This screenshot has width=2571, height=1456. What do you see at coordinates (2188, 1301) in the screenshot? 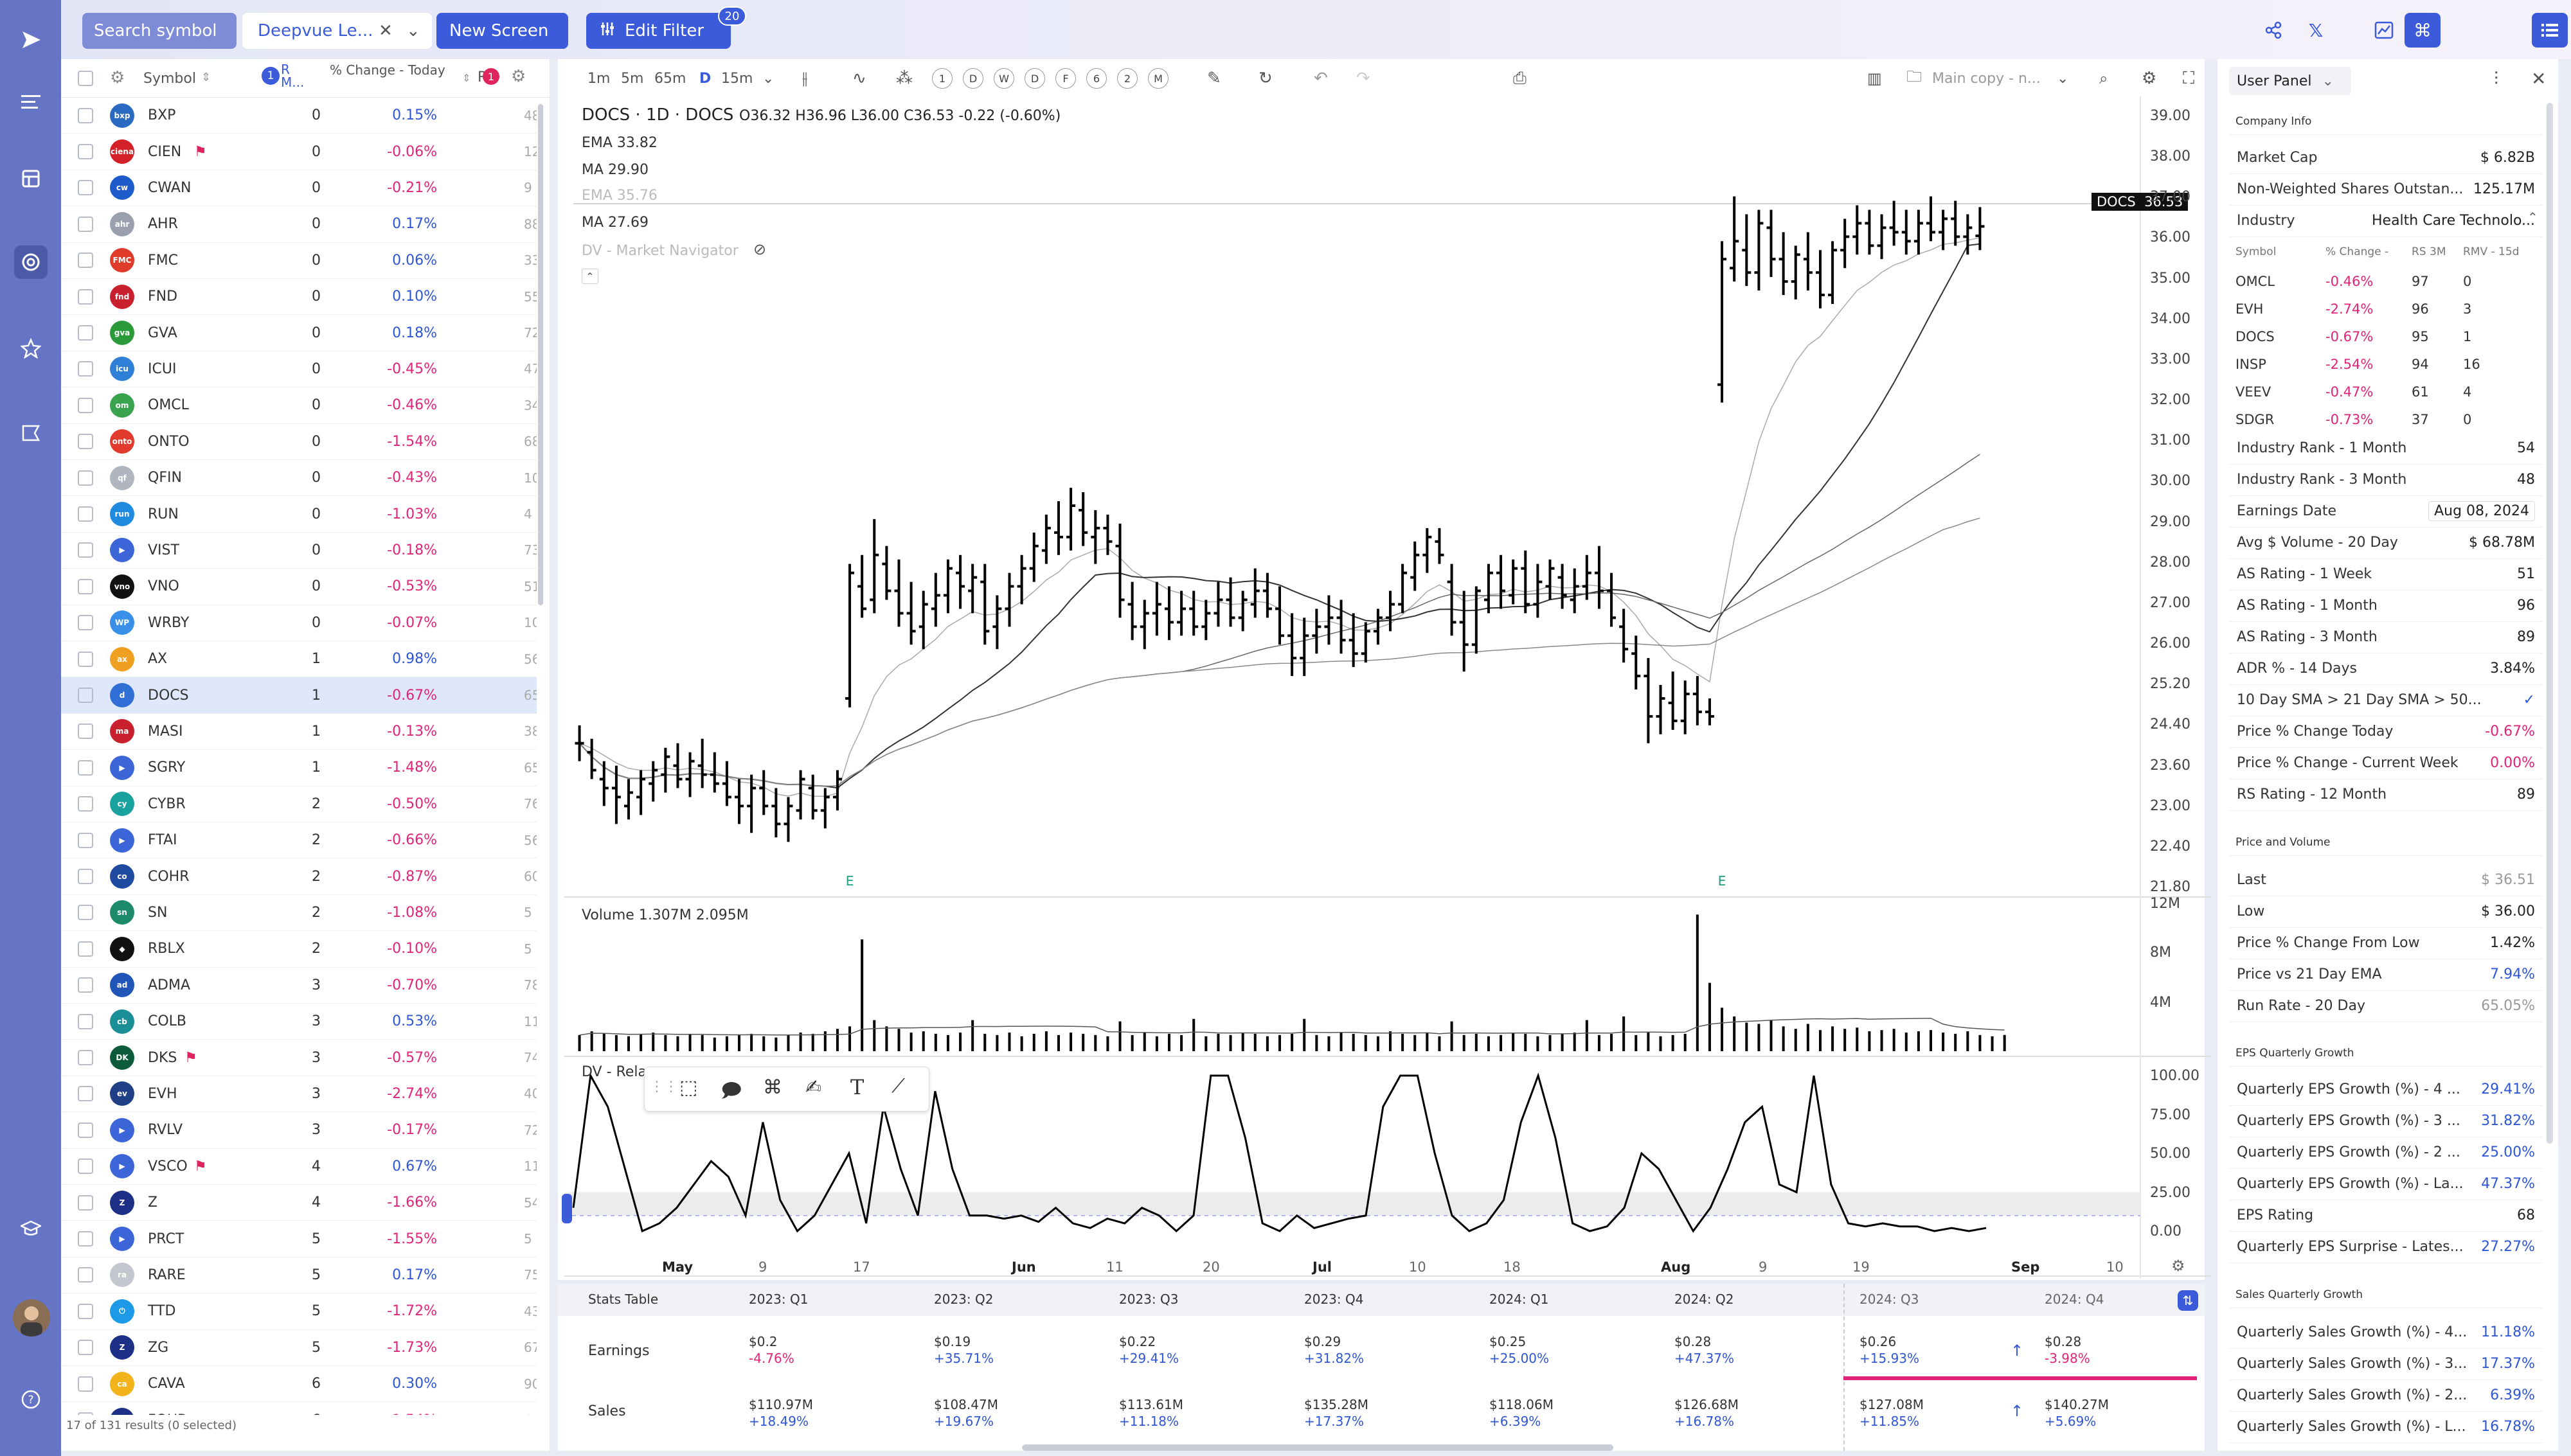
I see `stats-settings-icon: ⇅` at bounding box center [2188, 1301].